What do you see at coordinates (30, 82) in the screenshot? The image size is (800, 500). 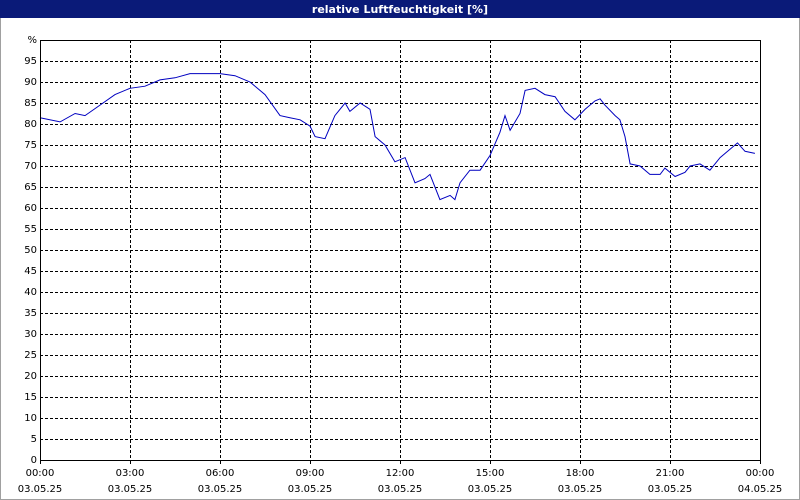 I see `y-tick-label: 90` at bounding box center [30, 82].